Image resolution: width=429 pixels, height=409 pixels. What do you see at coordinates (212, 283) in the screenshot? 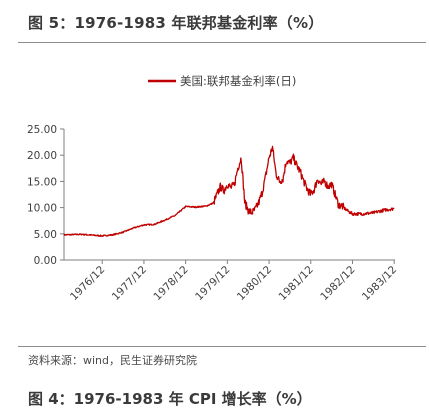
I see `x-tick-label: 1979/12` at bounding box center [212, 283].